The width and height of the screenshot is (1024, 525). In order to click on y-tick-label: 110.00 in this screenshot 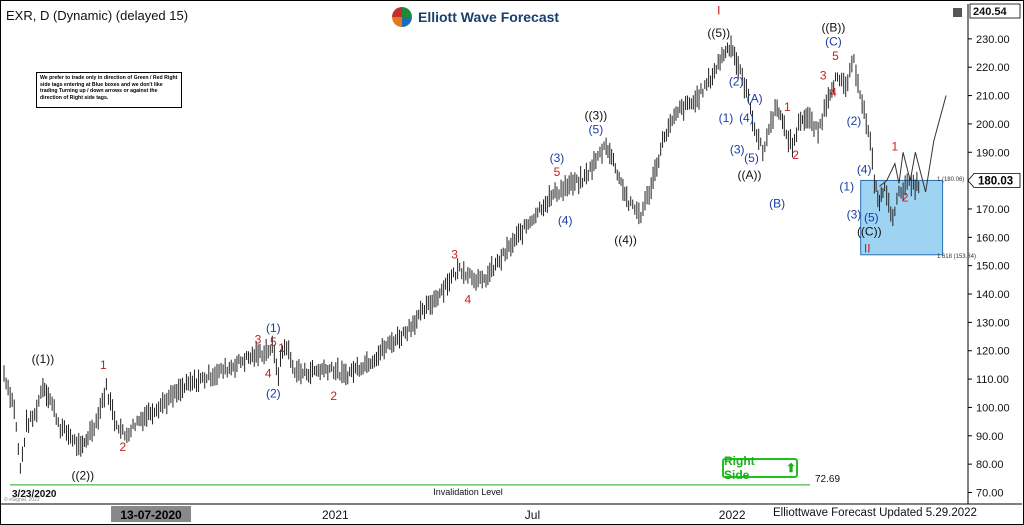, I will do `click(992, 380)`.